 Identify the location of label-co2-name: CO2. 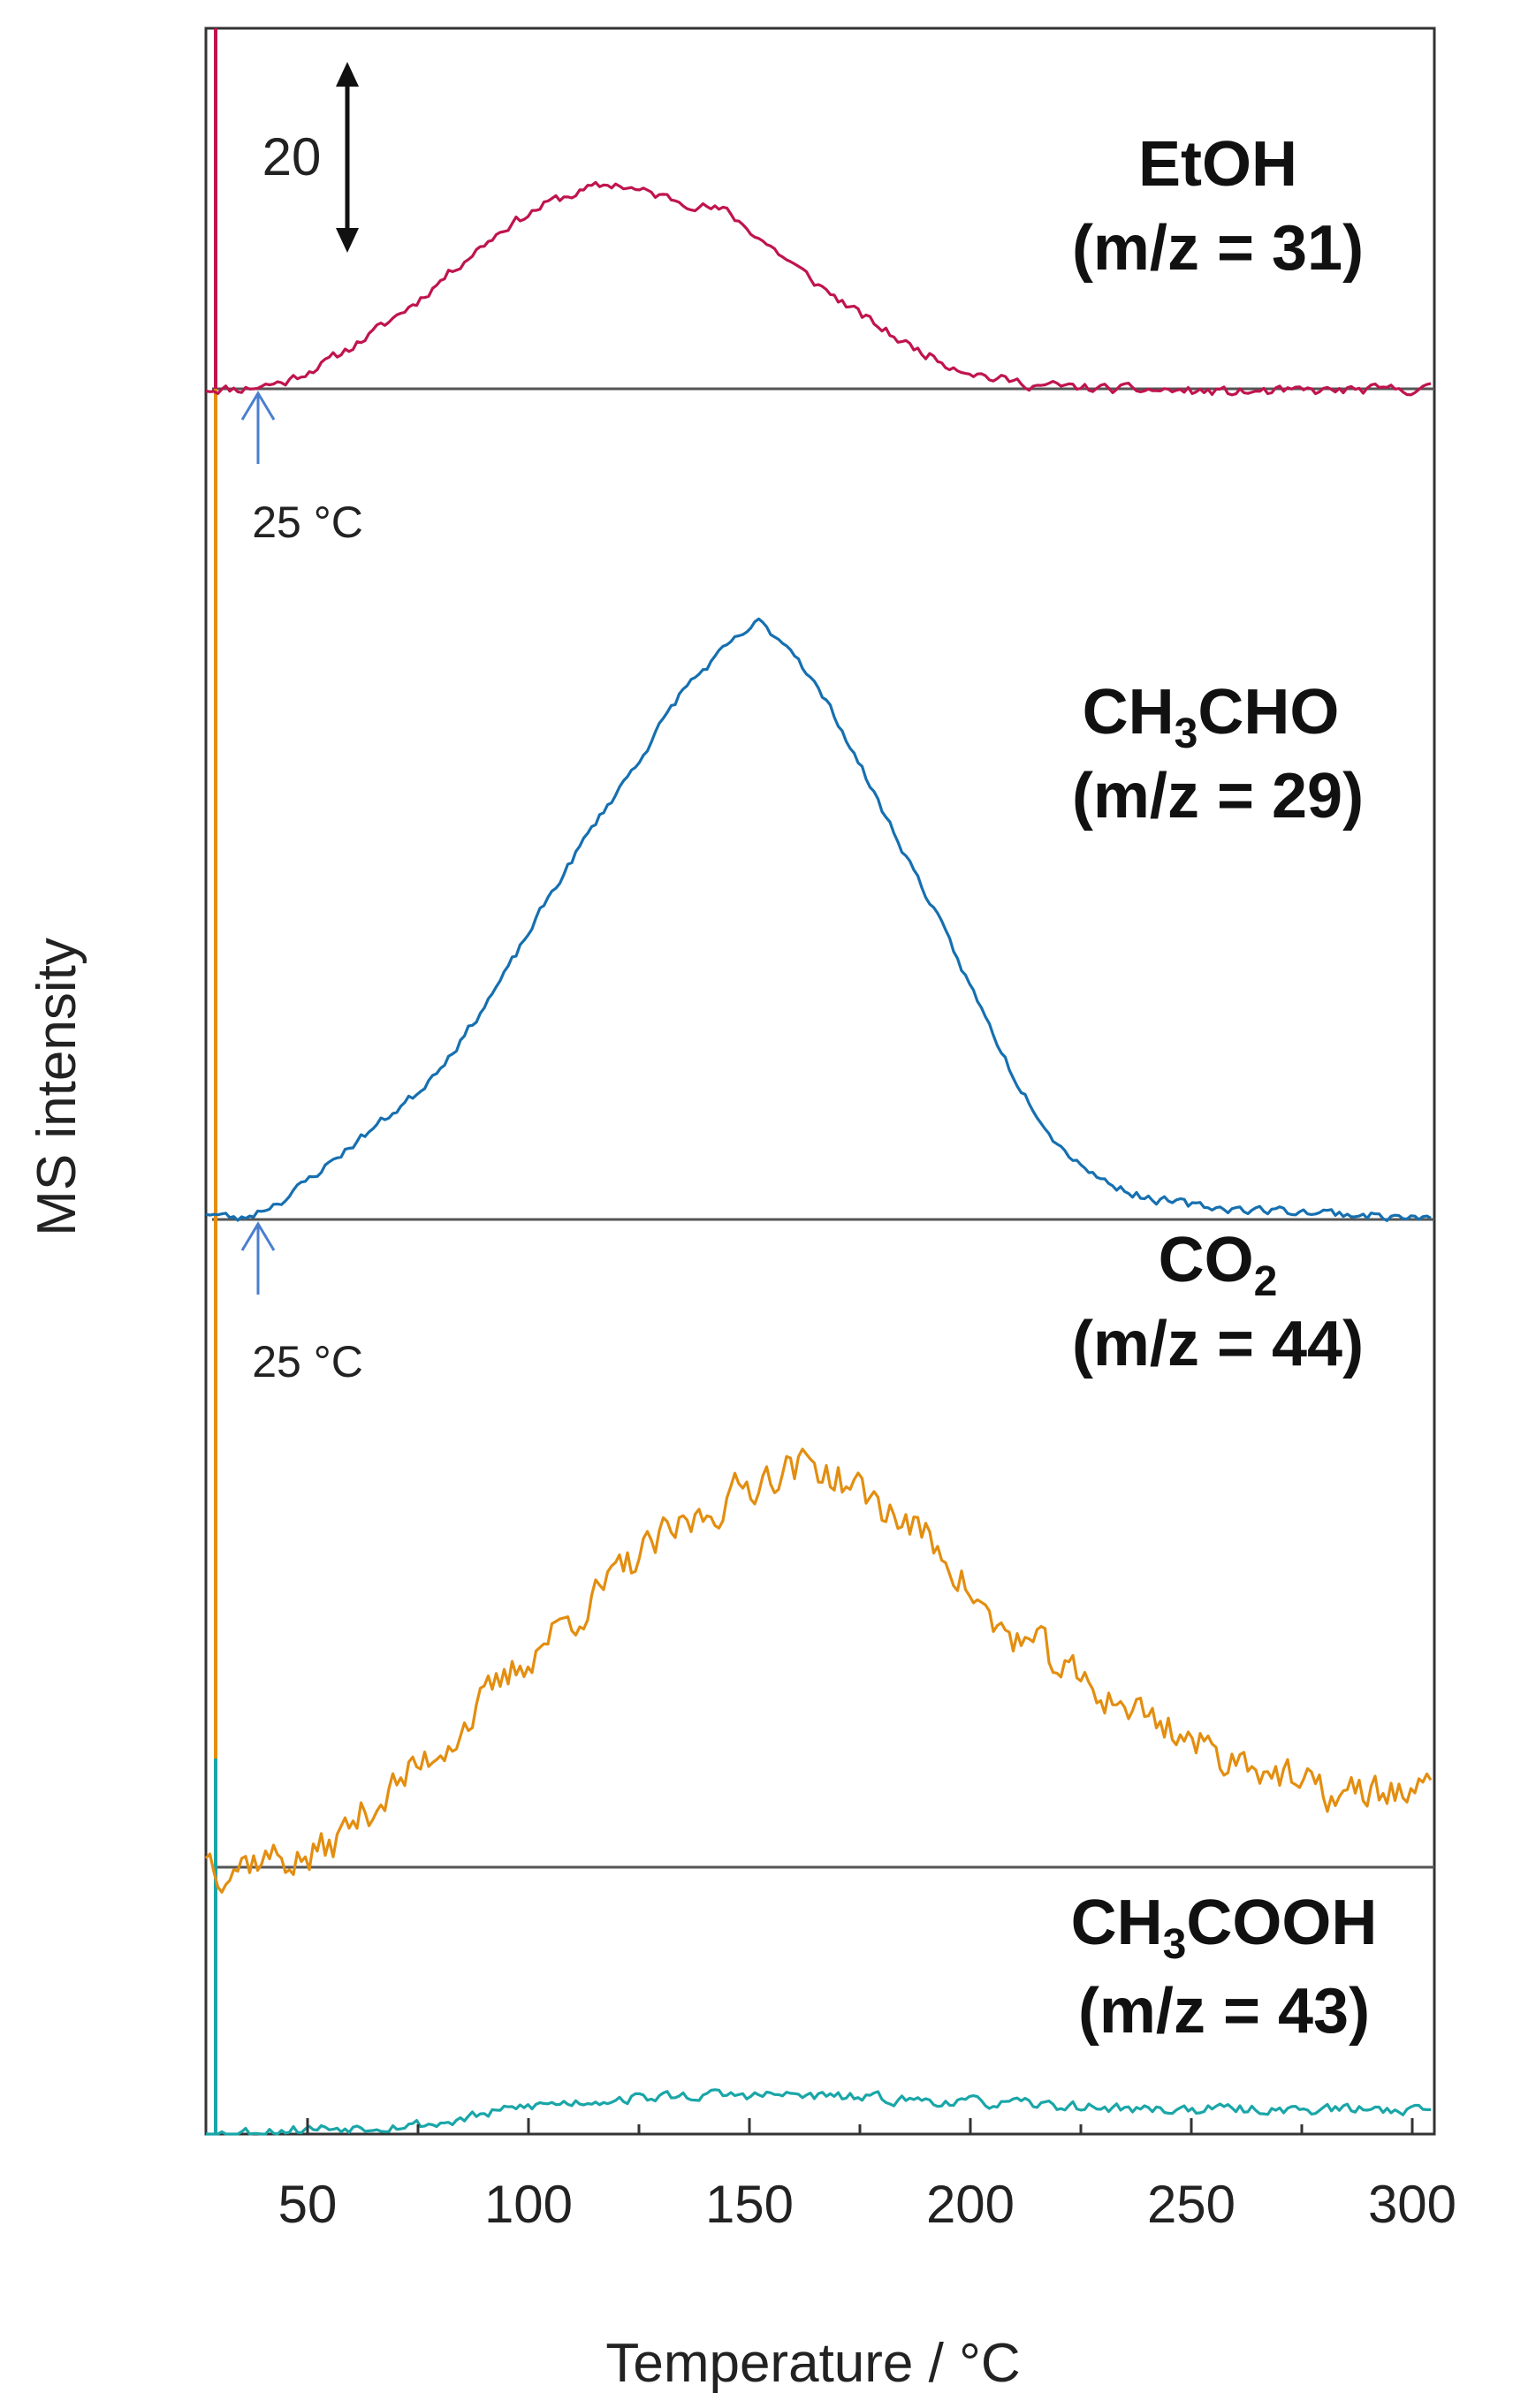
(1218, 1265).